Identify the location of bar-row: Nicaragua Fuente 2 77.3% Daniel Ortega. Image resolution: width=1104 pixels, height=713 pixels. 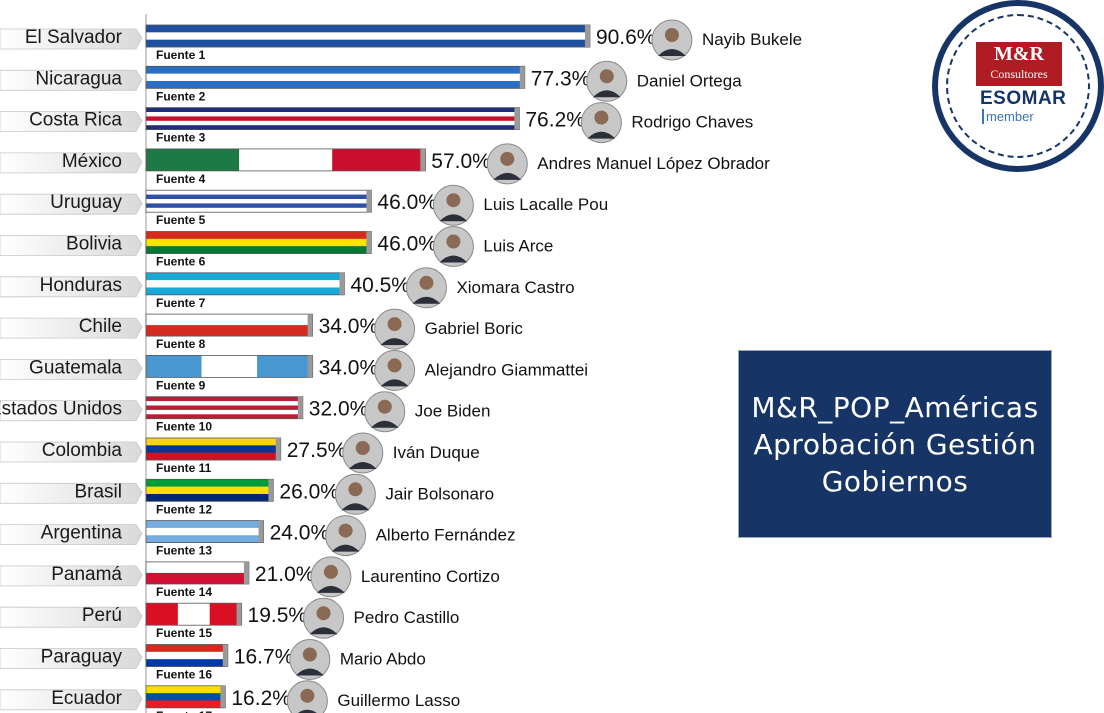
(371, 81).